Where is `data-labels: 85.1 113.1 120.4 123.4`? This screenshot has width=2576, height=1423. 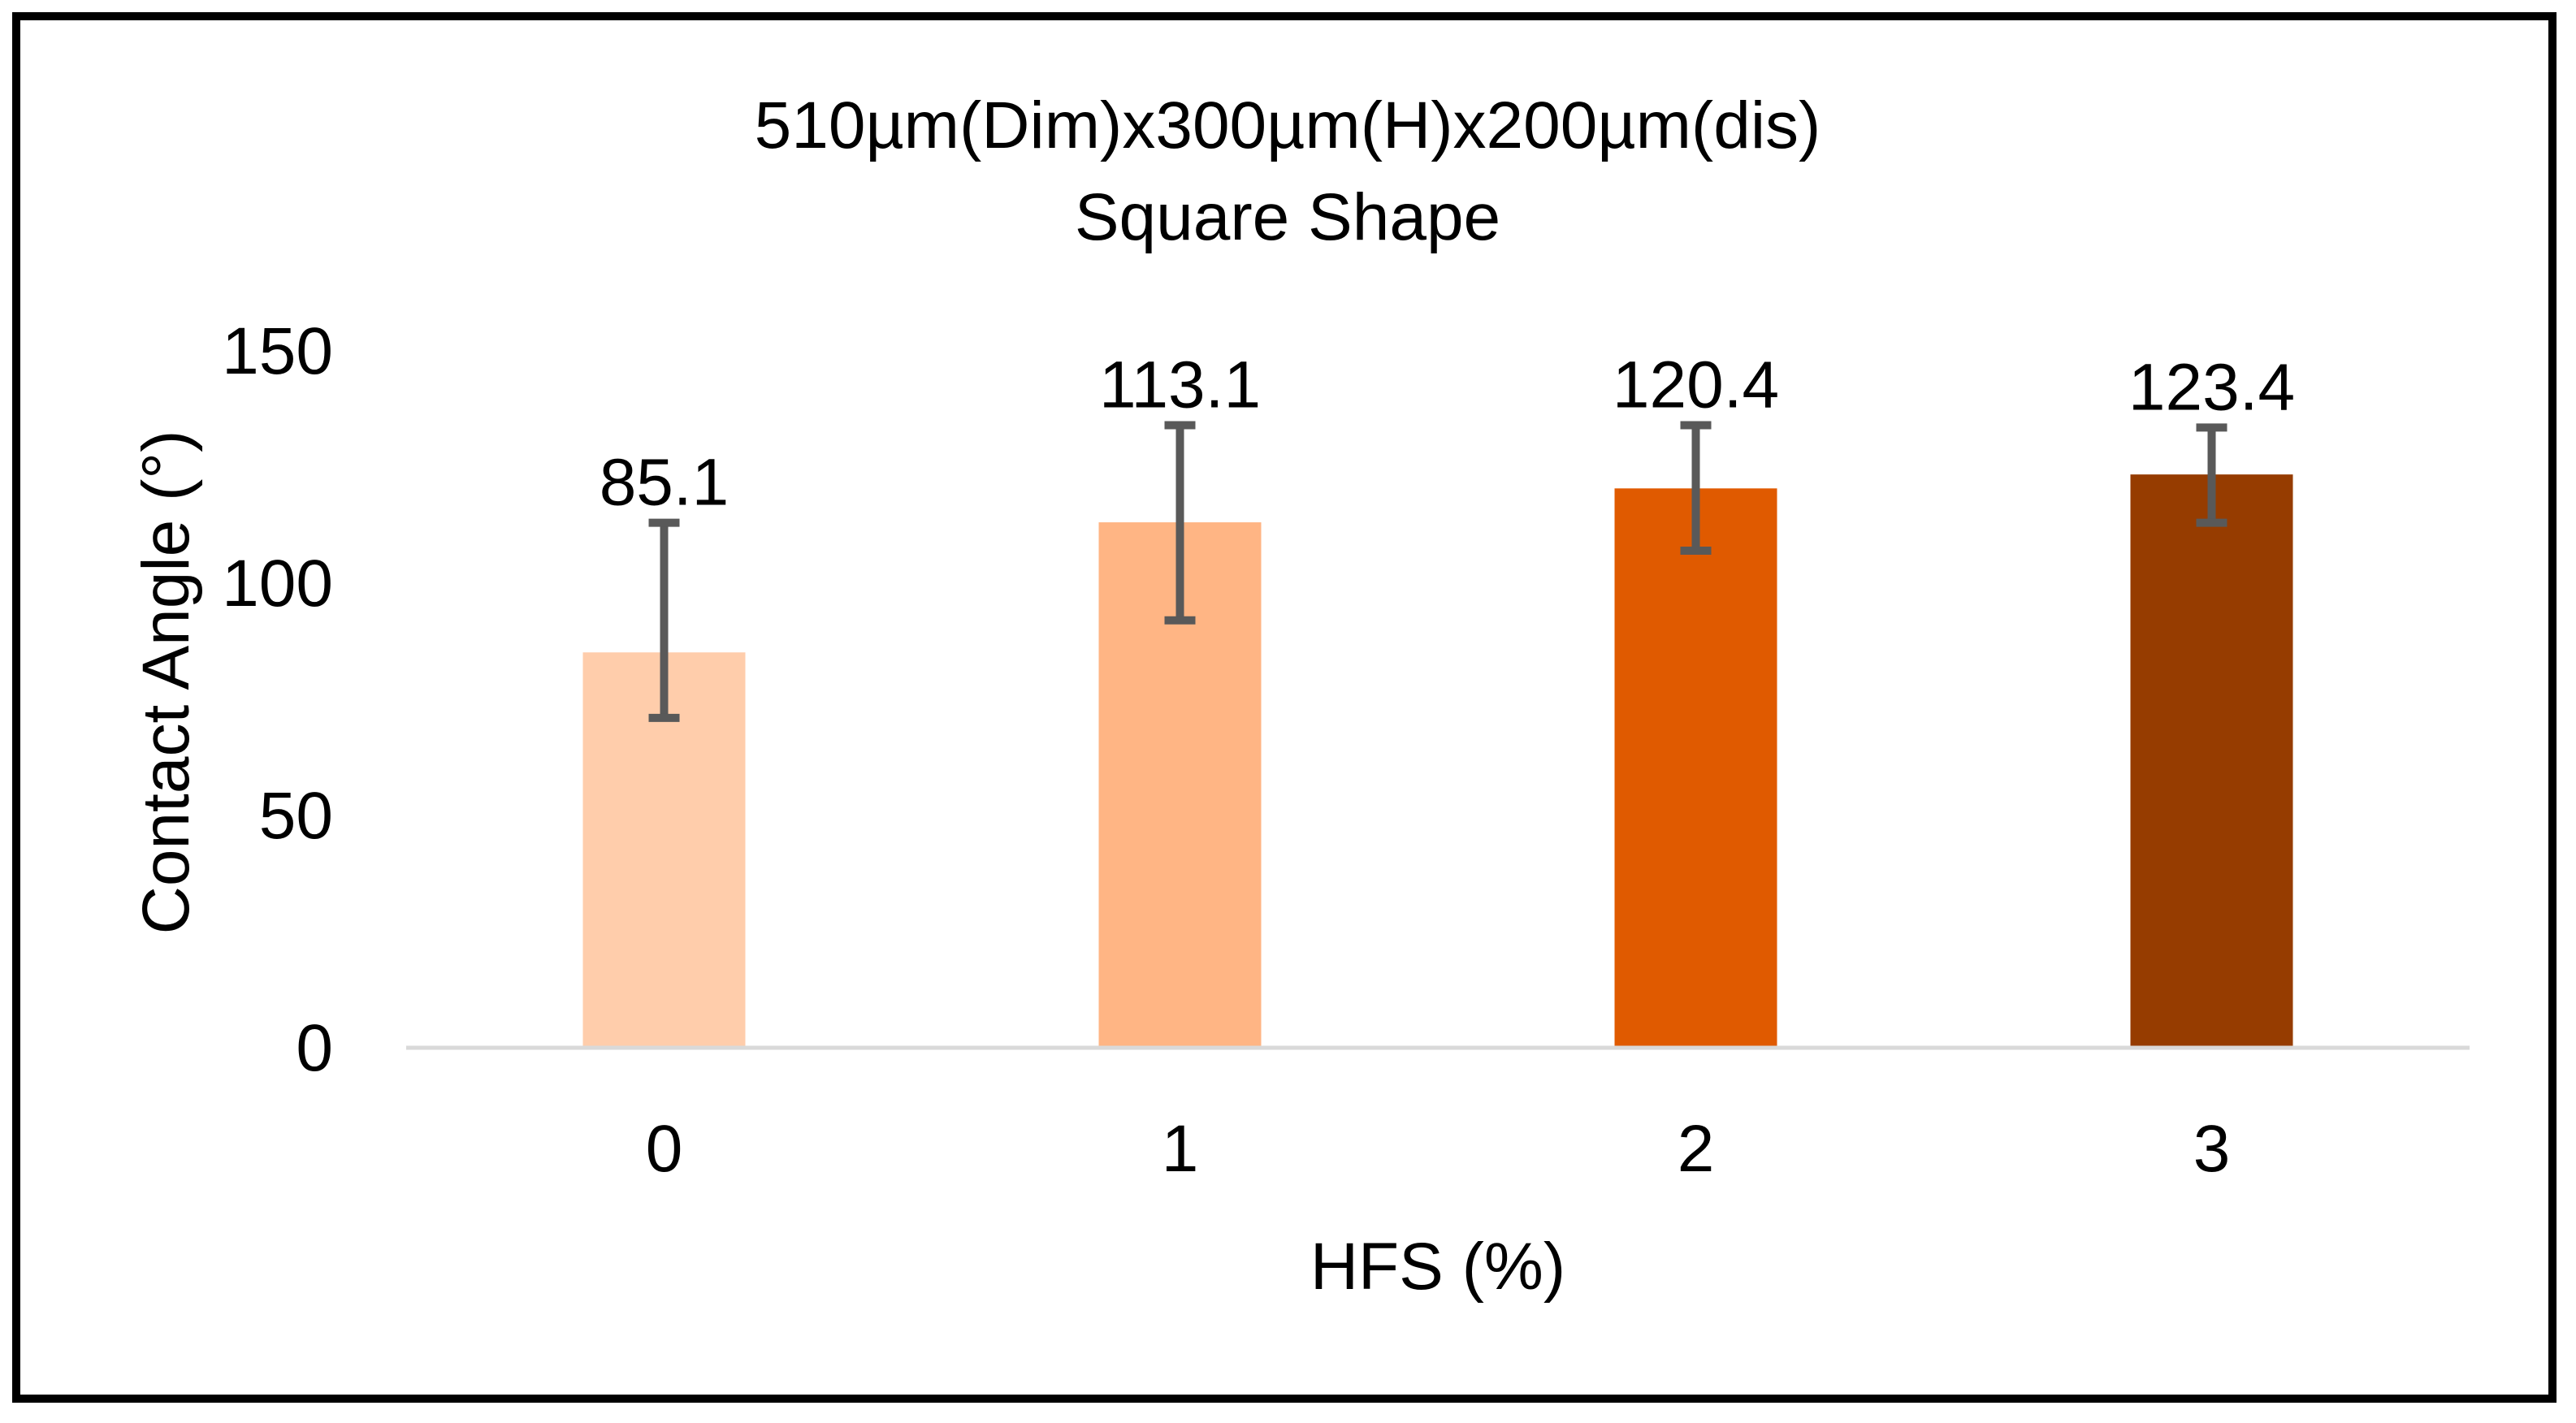
data-labels: 85.1 113.1 120.4 123.4 is located at coordinates (1447, 434).